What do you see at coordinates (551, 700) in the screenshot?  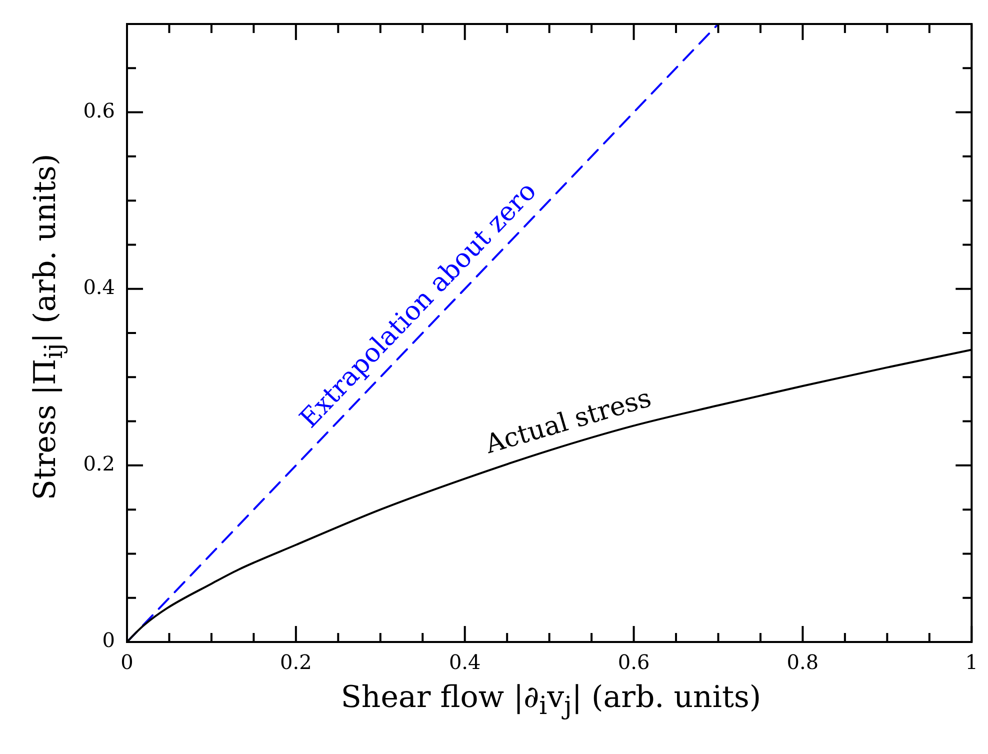 I see `x-axis-title: Shear flow |∂$_{i}$v$_{j}$| (arb. units)` at bounding box center [551, 700].